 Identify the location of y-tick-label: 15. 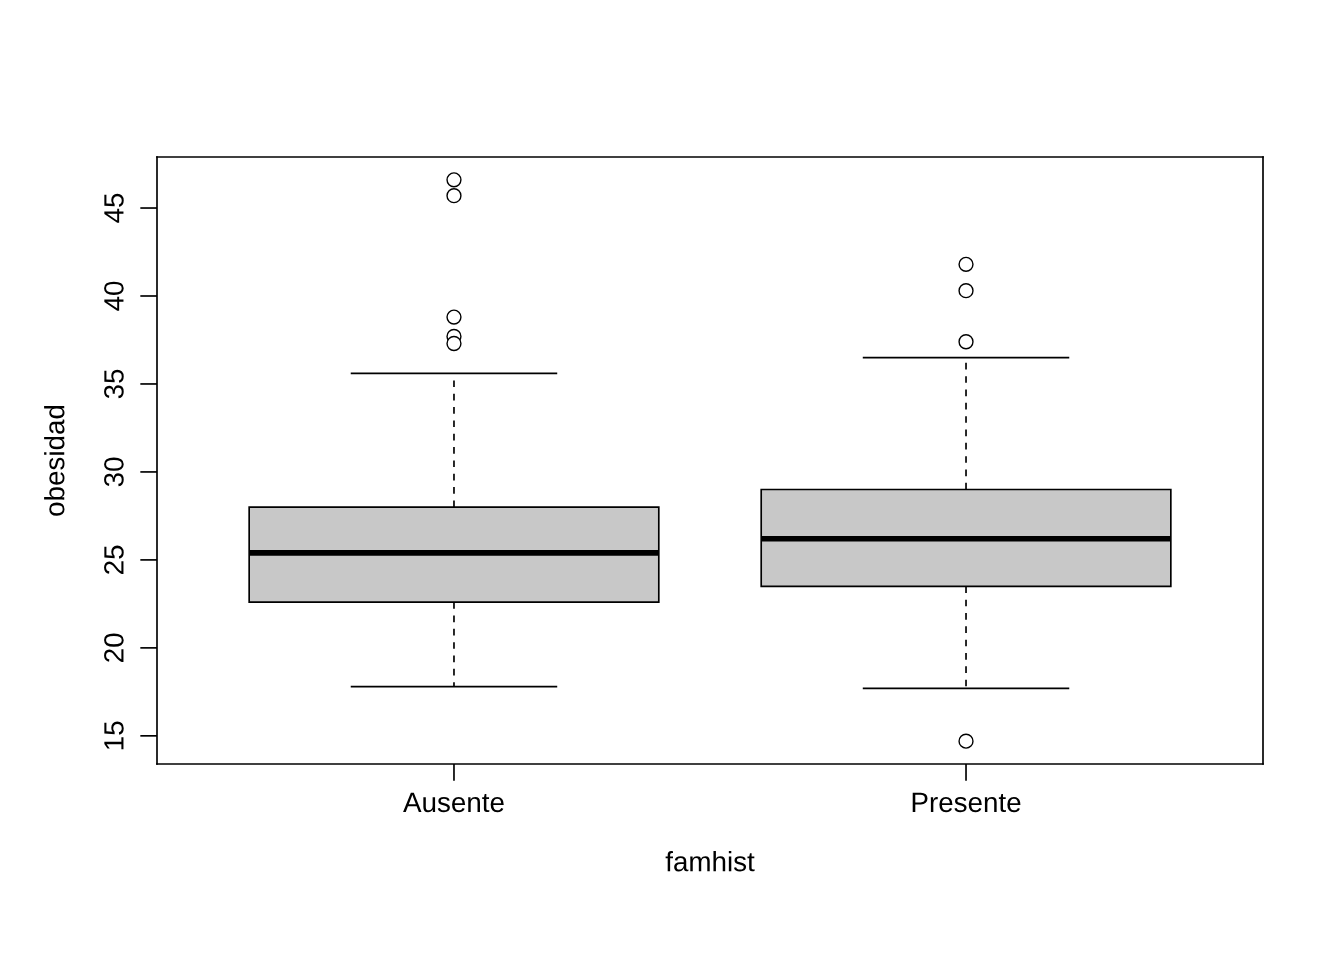
(114, 735).